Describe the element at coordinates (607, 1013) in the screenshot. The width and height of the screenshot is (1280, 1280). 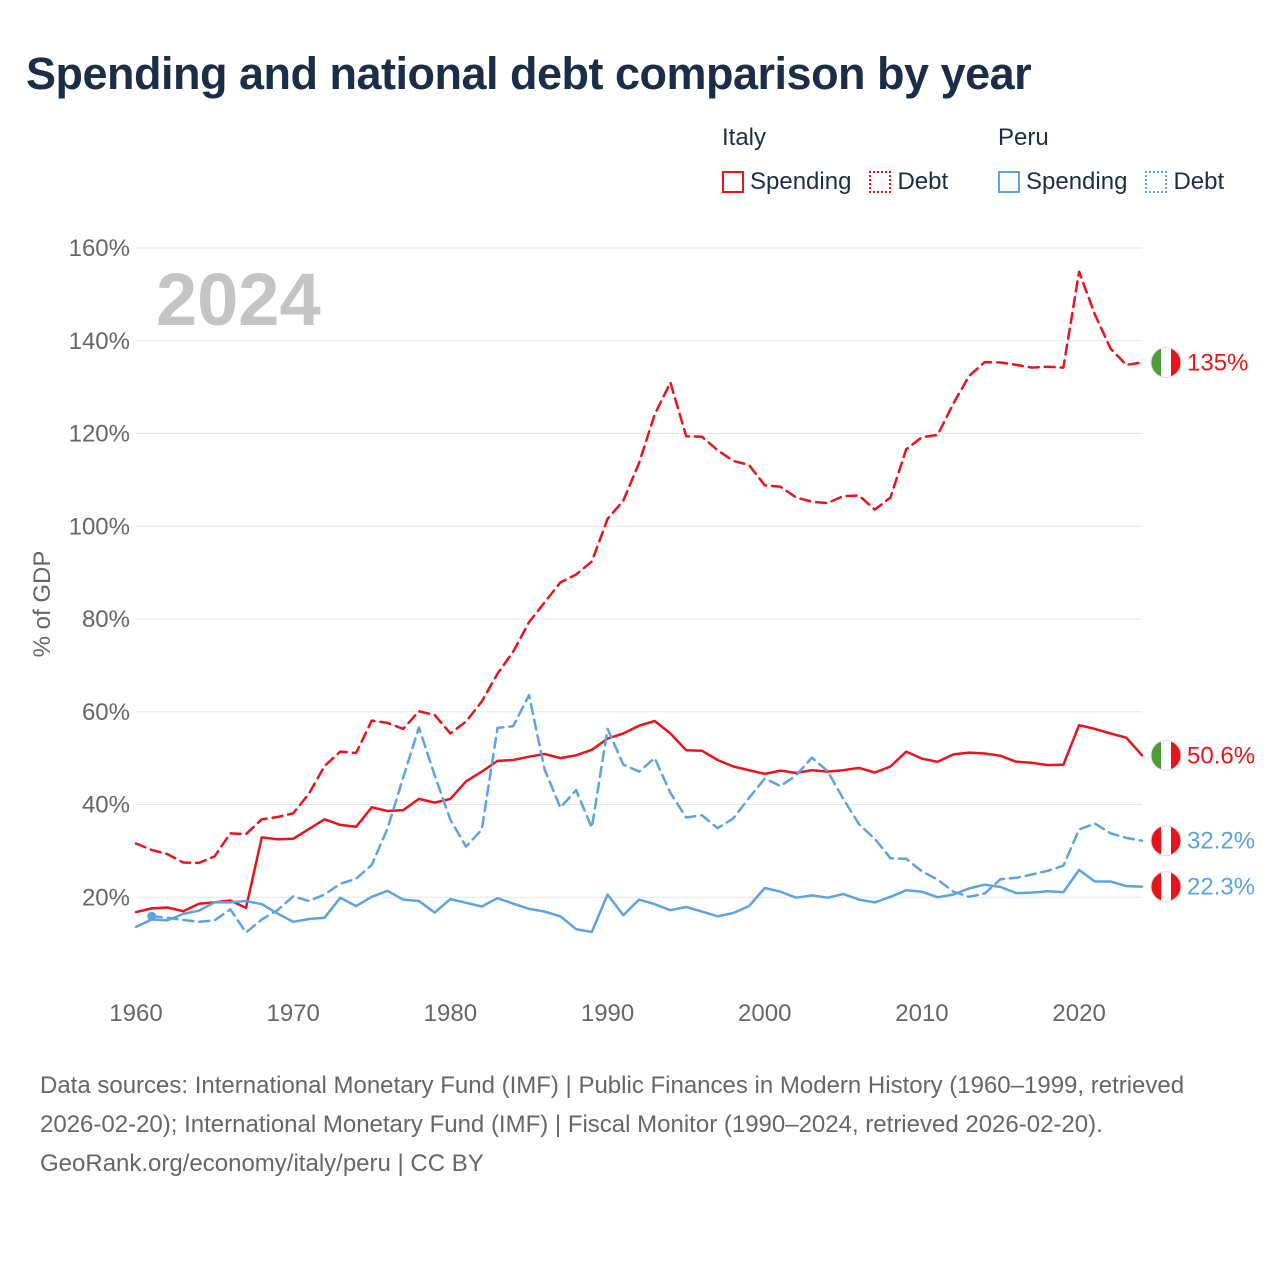
I see `x-tick-label: 1990` at that location.